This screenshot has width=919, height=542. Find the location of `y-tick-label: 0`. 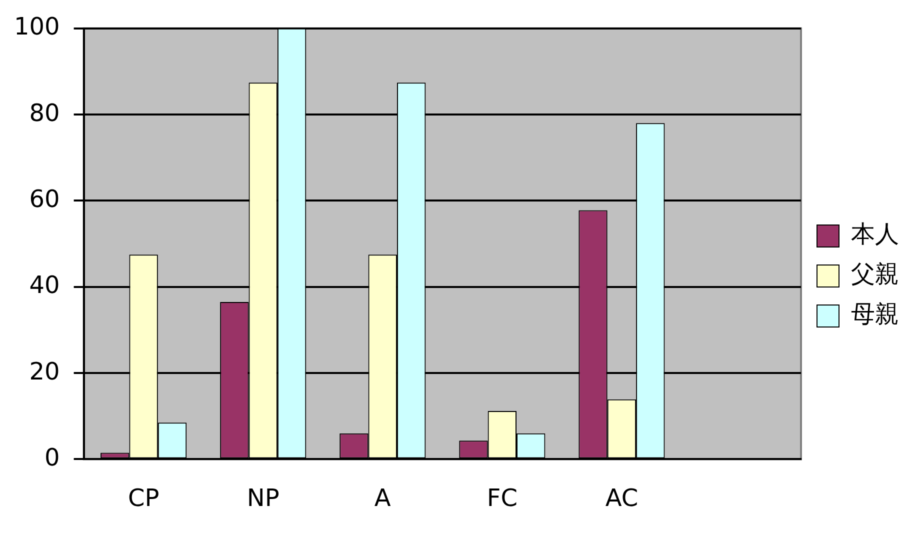

y-tick-label: 0 is located at coordinates (52, 457).